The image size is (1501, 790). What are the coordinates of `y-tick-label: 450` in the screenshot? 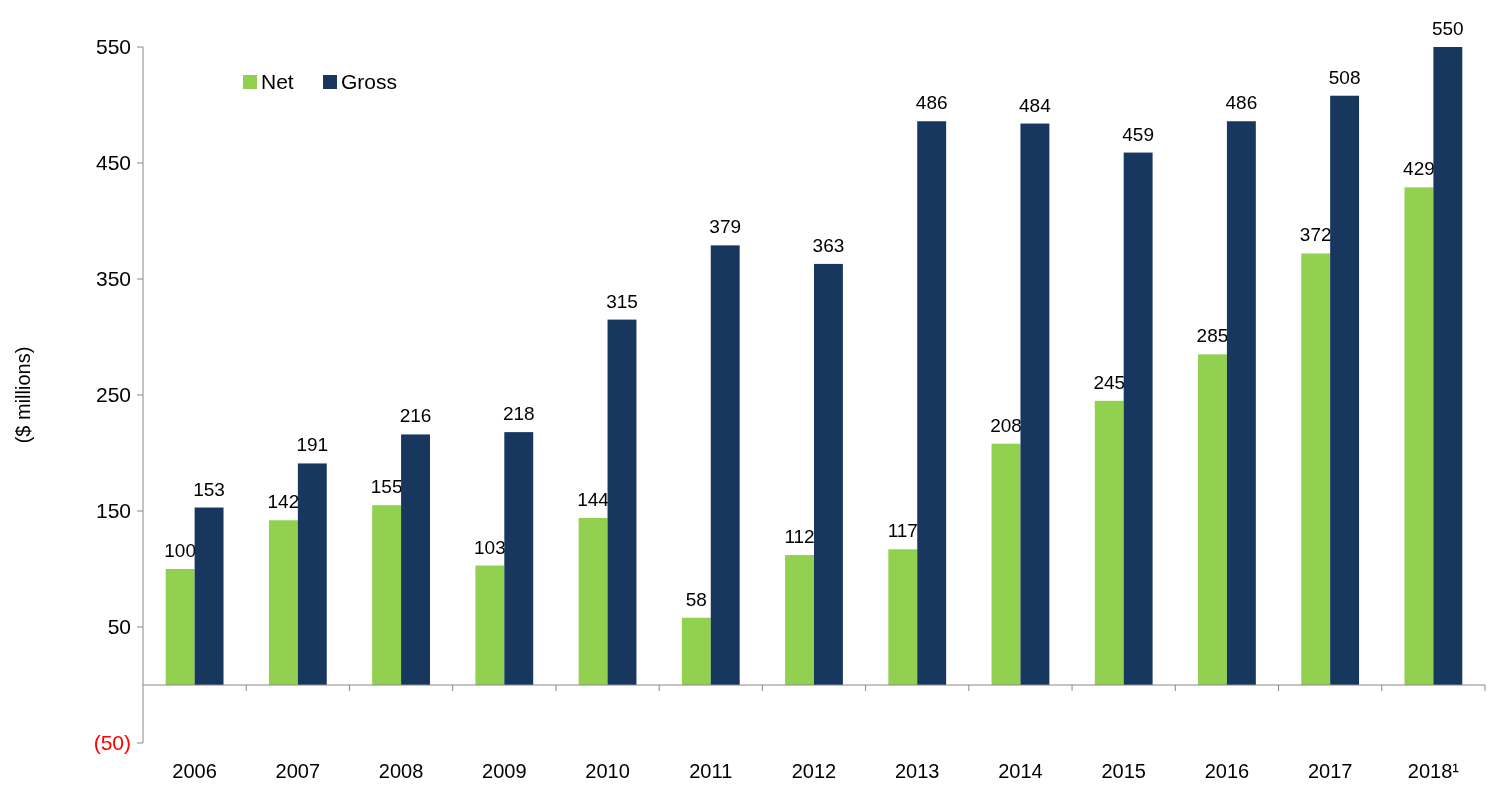 It's located at (113, 163).